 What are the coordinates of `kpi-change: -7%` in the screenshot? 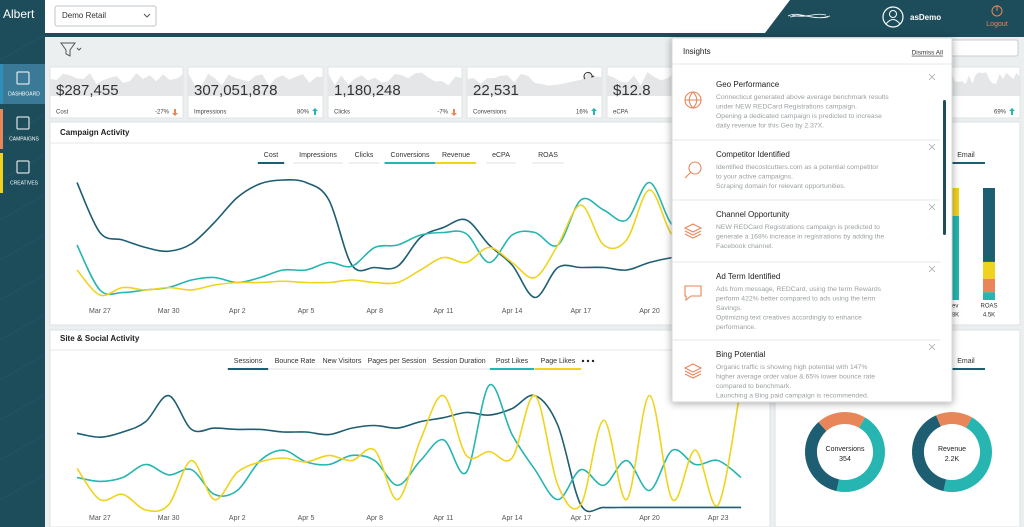 It's located at (442, 113).